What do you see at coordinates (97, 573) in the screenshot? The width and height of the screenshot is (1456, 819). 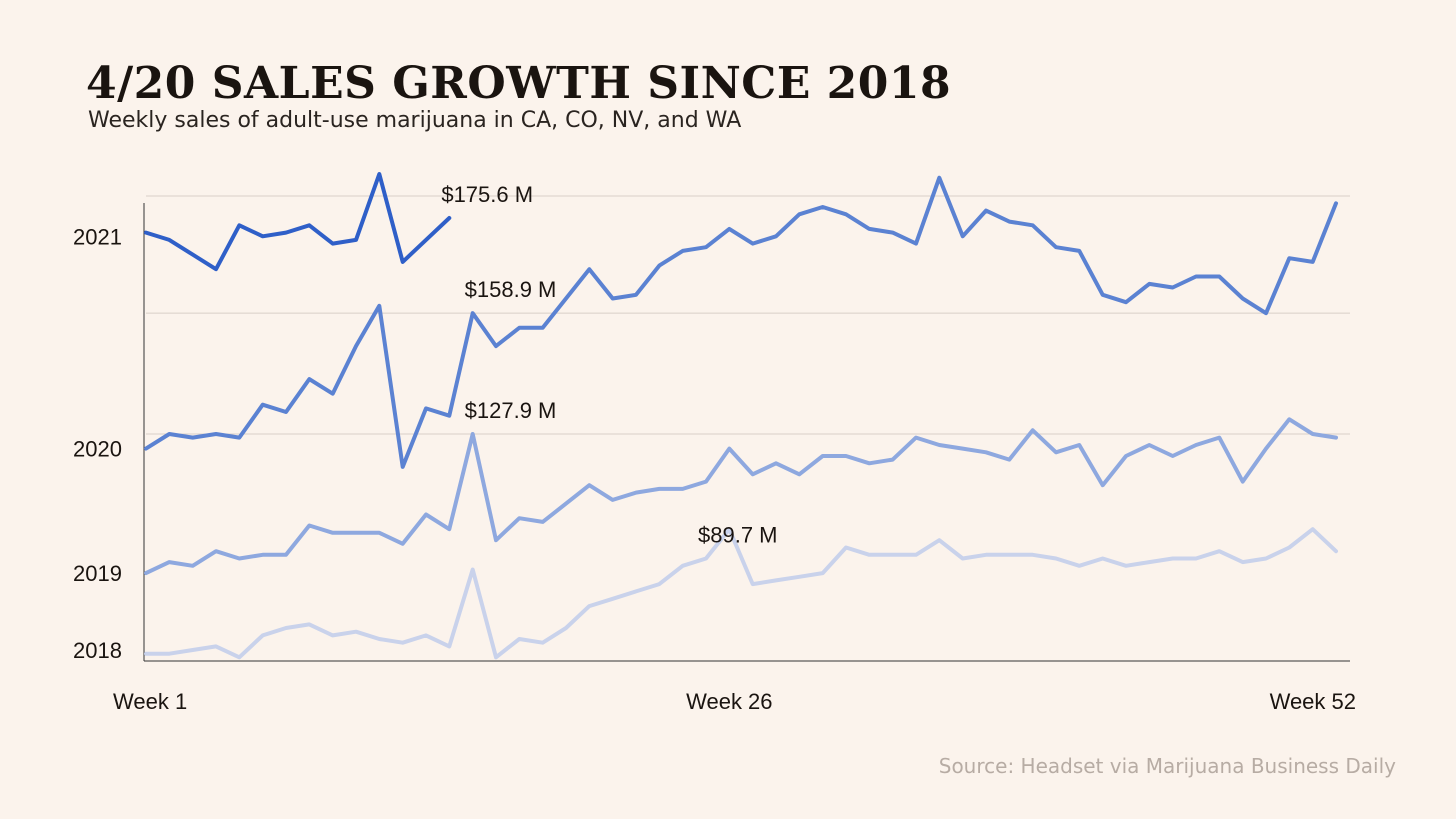 I see `y-tick-label-2019: 2019` at bounding box center [97, 573].